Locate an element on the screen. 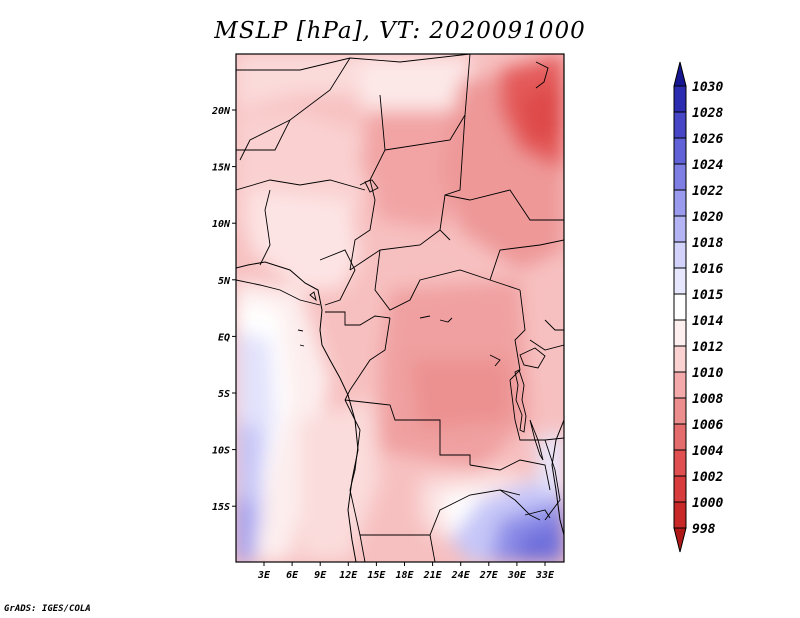  lon-tick-label: 6E is located at coordinates (292, 575).